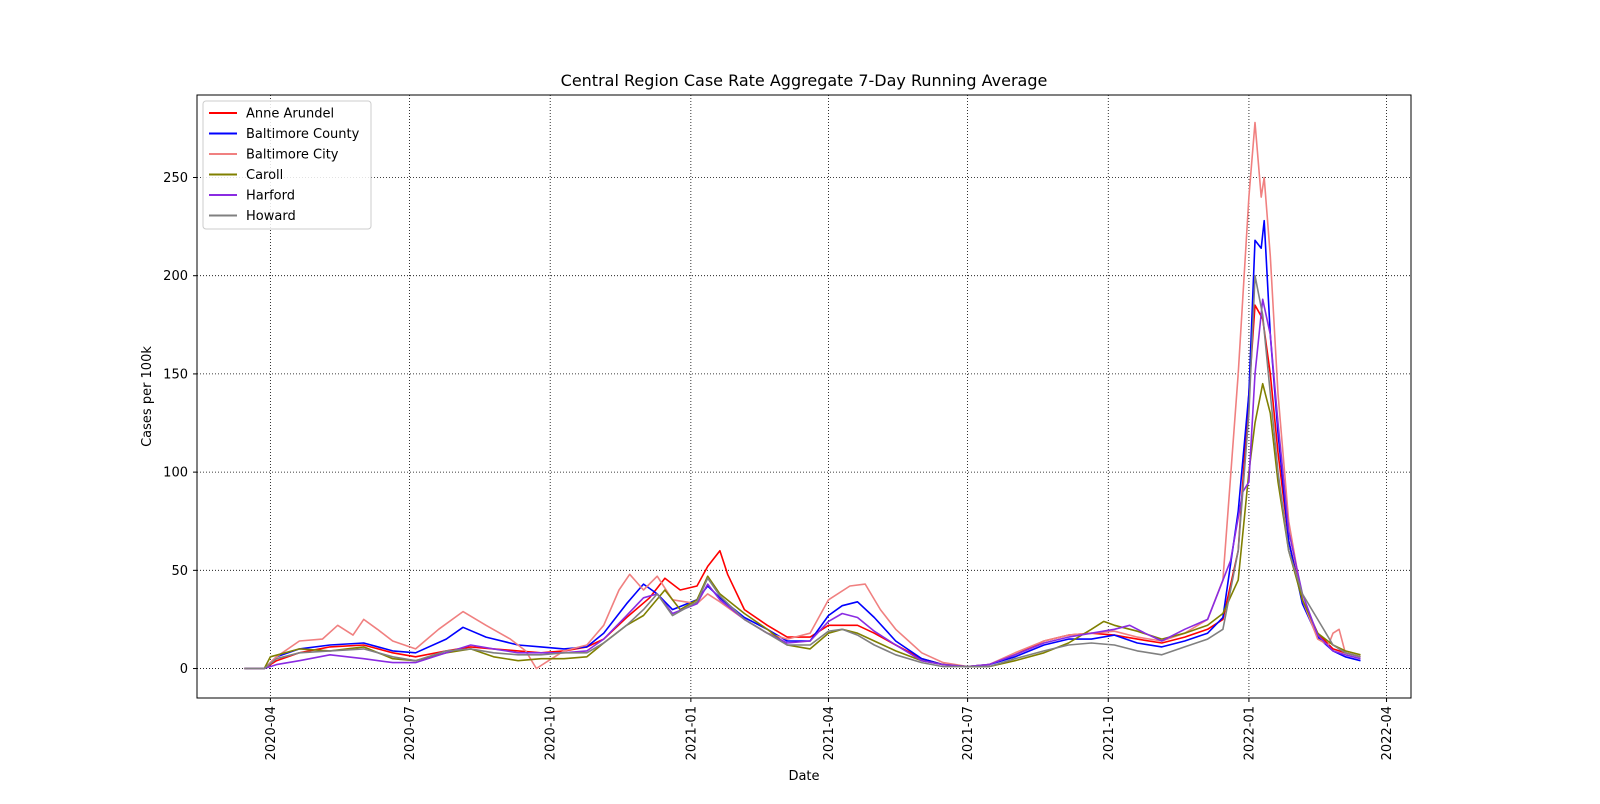 The width and height of the screenshot is (1600, 804). Describe the element at coordinates (1249, 733) in the screenshot. I see `x-tick-label: 2022-01` at that location.